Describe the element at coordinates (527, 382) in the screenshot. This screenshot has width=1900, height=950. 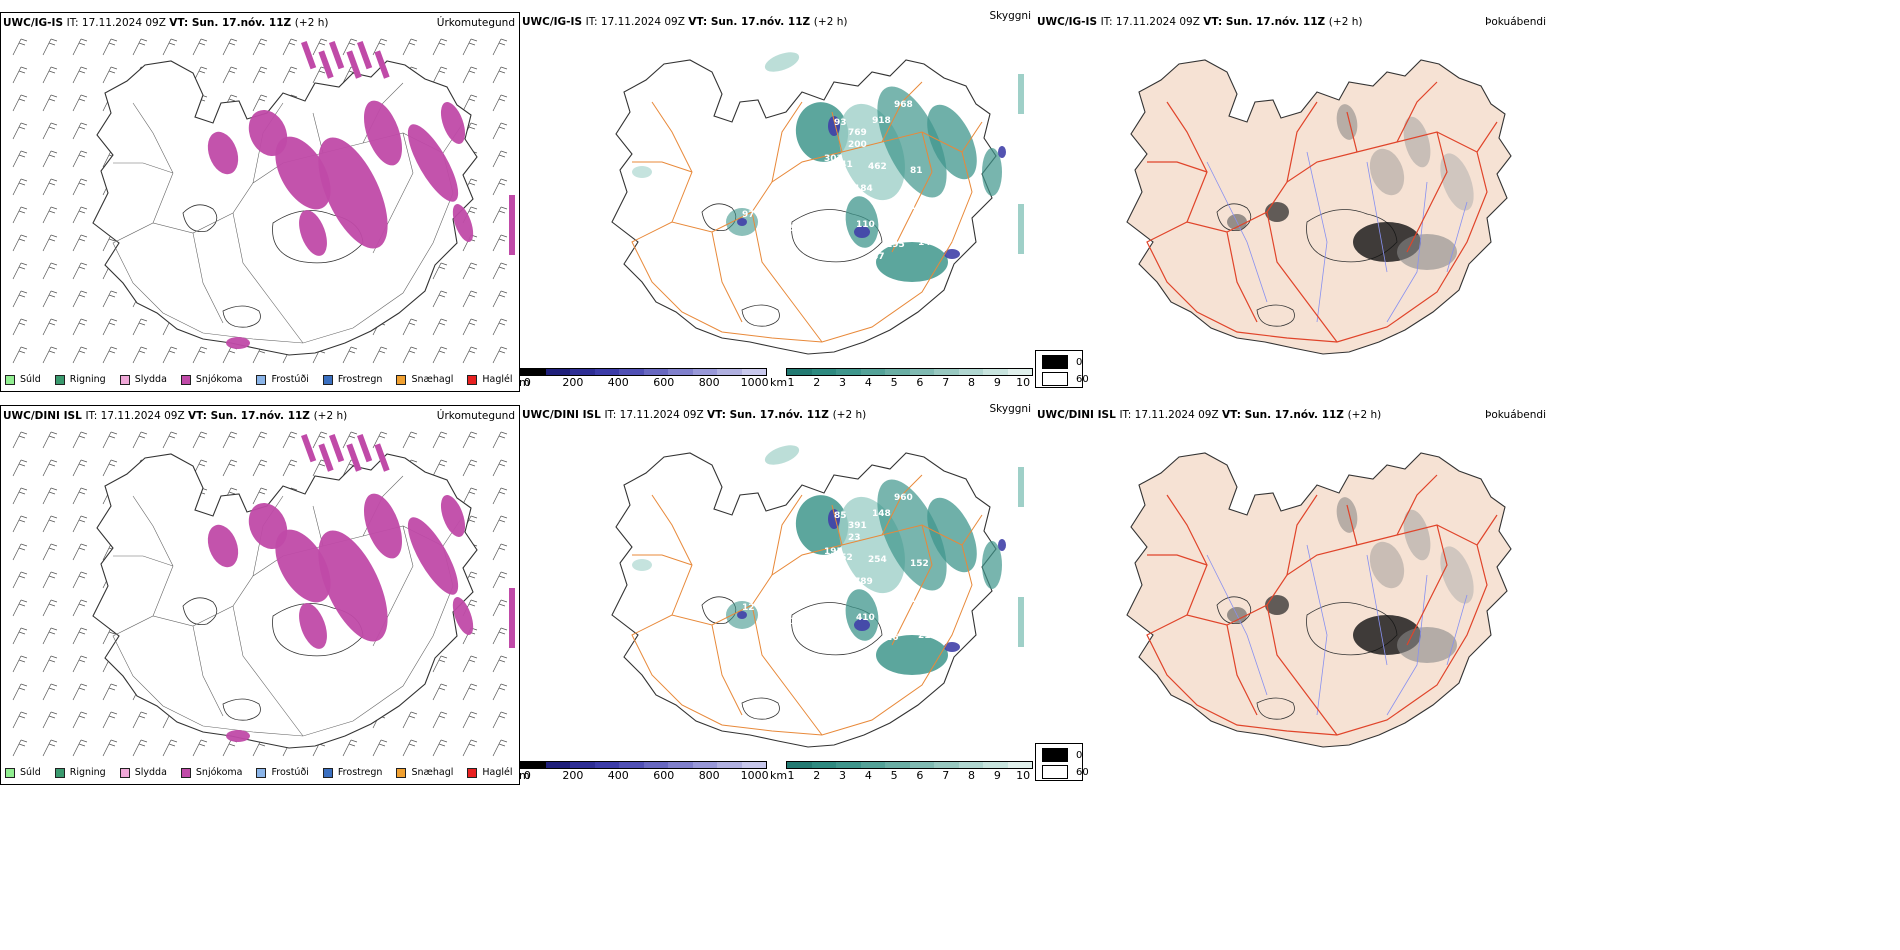
I see `colorbar-tick-label: 0` at that location.